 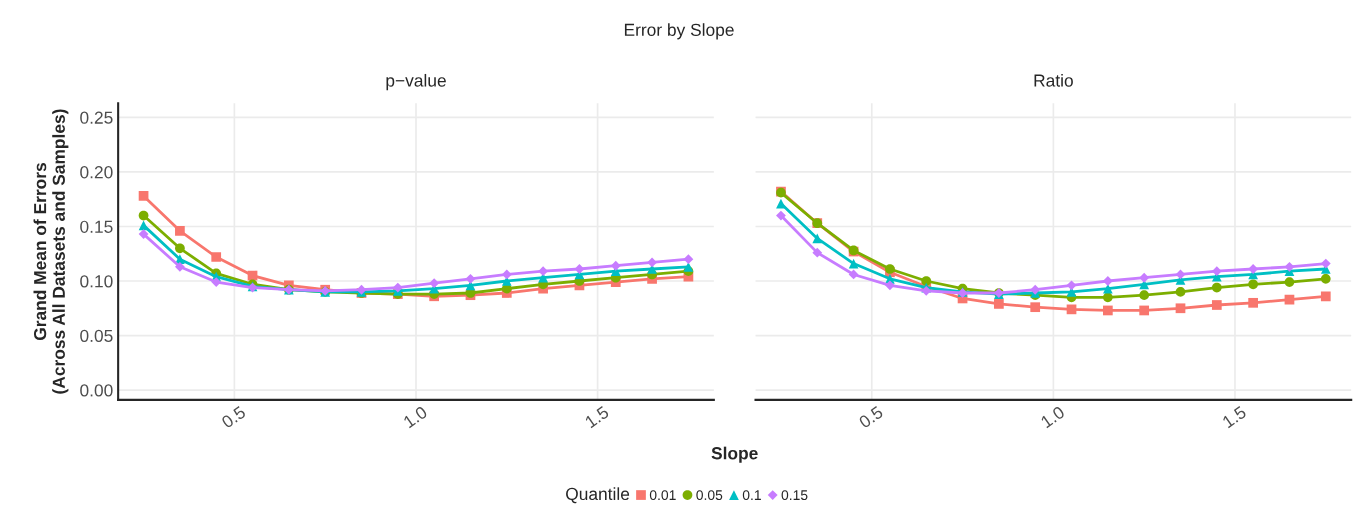 I want to click on y-axis-title: Grand Mean of Errors (Across All Datasets and Samples), so click(x=51, y=251).